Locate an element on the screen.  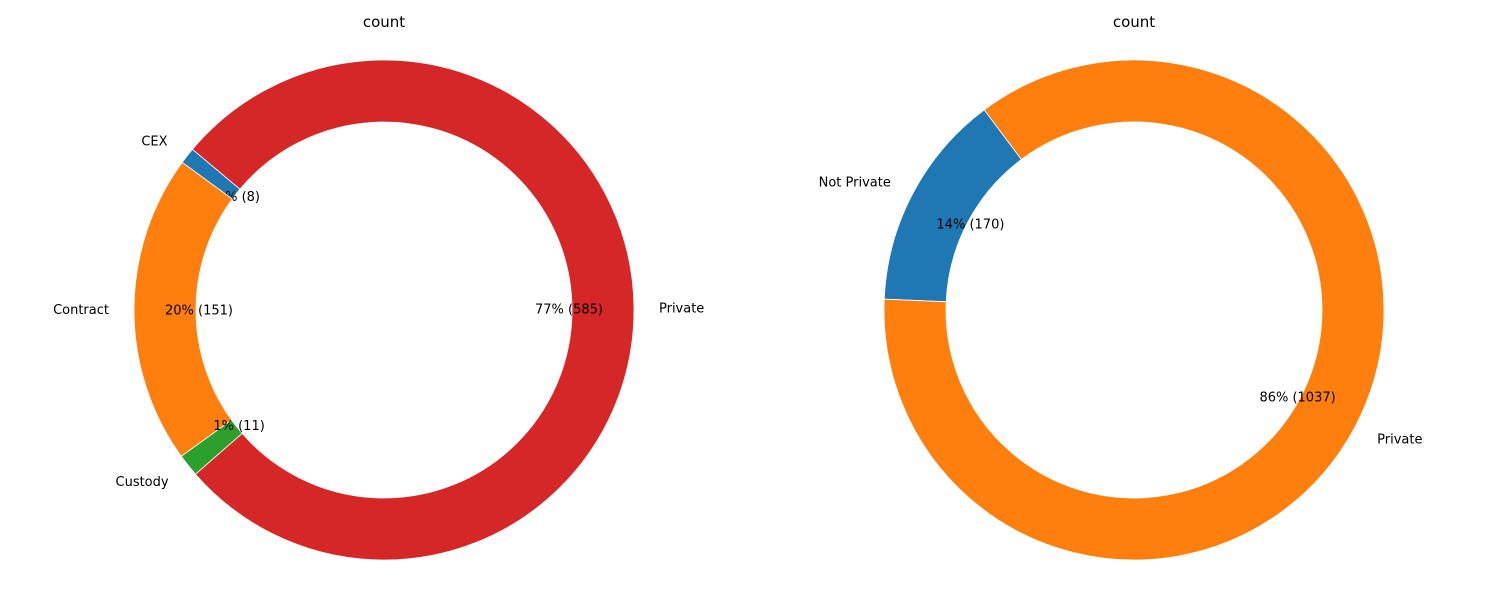
slice-percent-label: 20% (151) is located at coordinates (199, 310).